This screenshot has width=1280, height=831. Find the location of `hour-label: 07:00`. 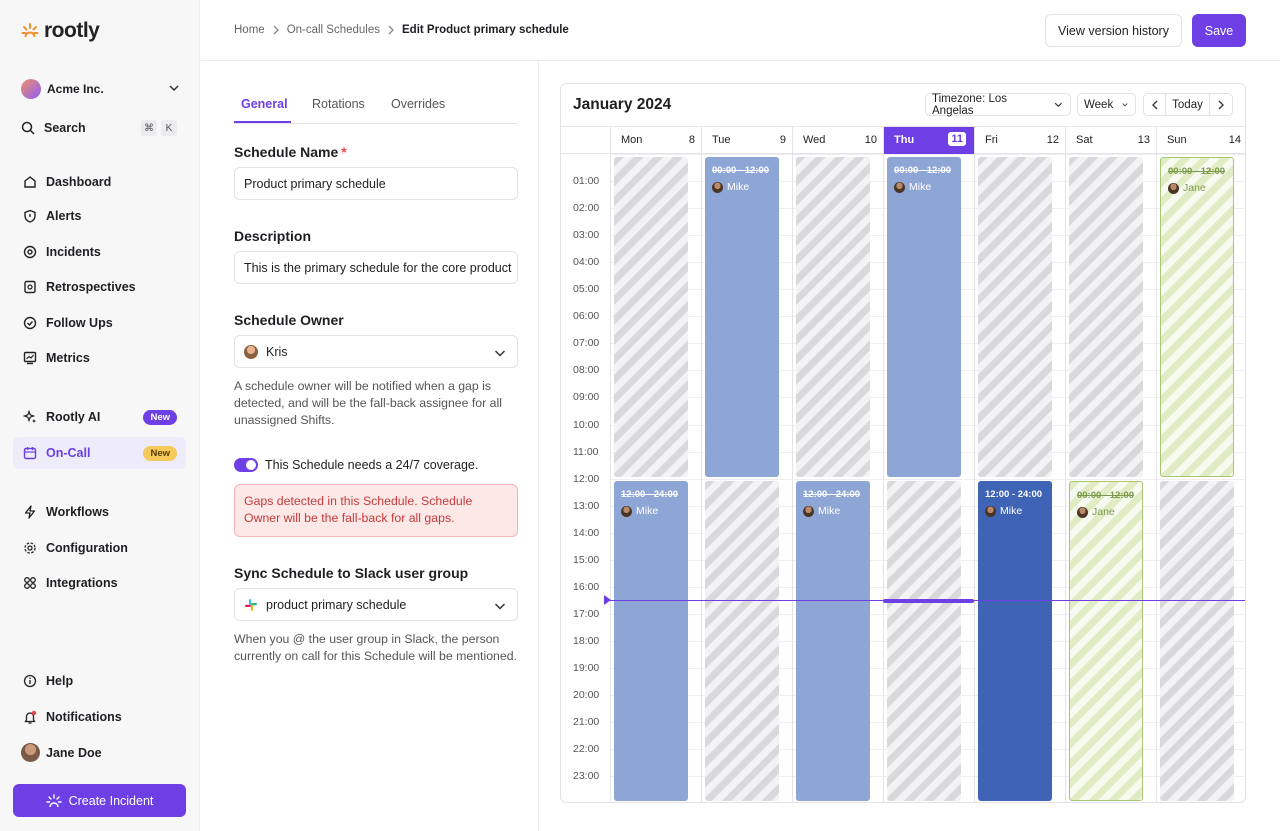

hour-label: 07:00 is located at coordinates (586, 343).